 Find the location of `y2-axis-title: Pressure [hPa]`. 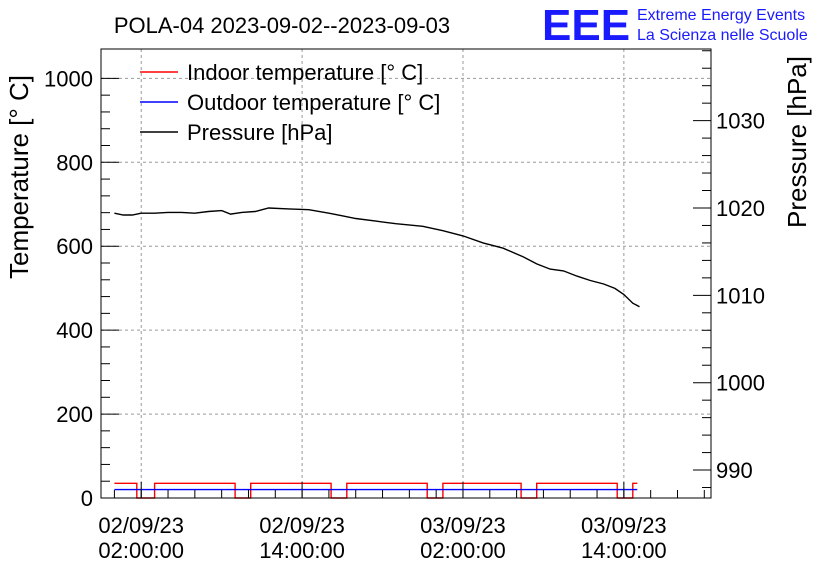

y2-axis-title: Pressure [hPa] is located at coordinates (797, 142).